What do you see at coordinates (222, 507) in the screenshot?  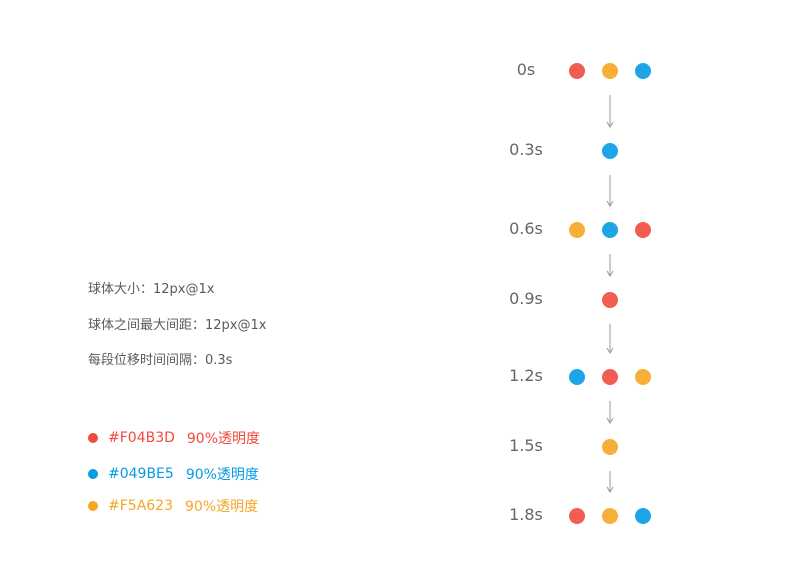 I see `legend-opacity-orange: 90%透明度` at bounding box center [222, 507].